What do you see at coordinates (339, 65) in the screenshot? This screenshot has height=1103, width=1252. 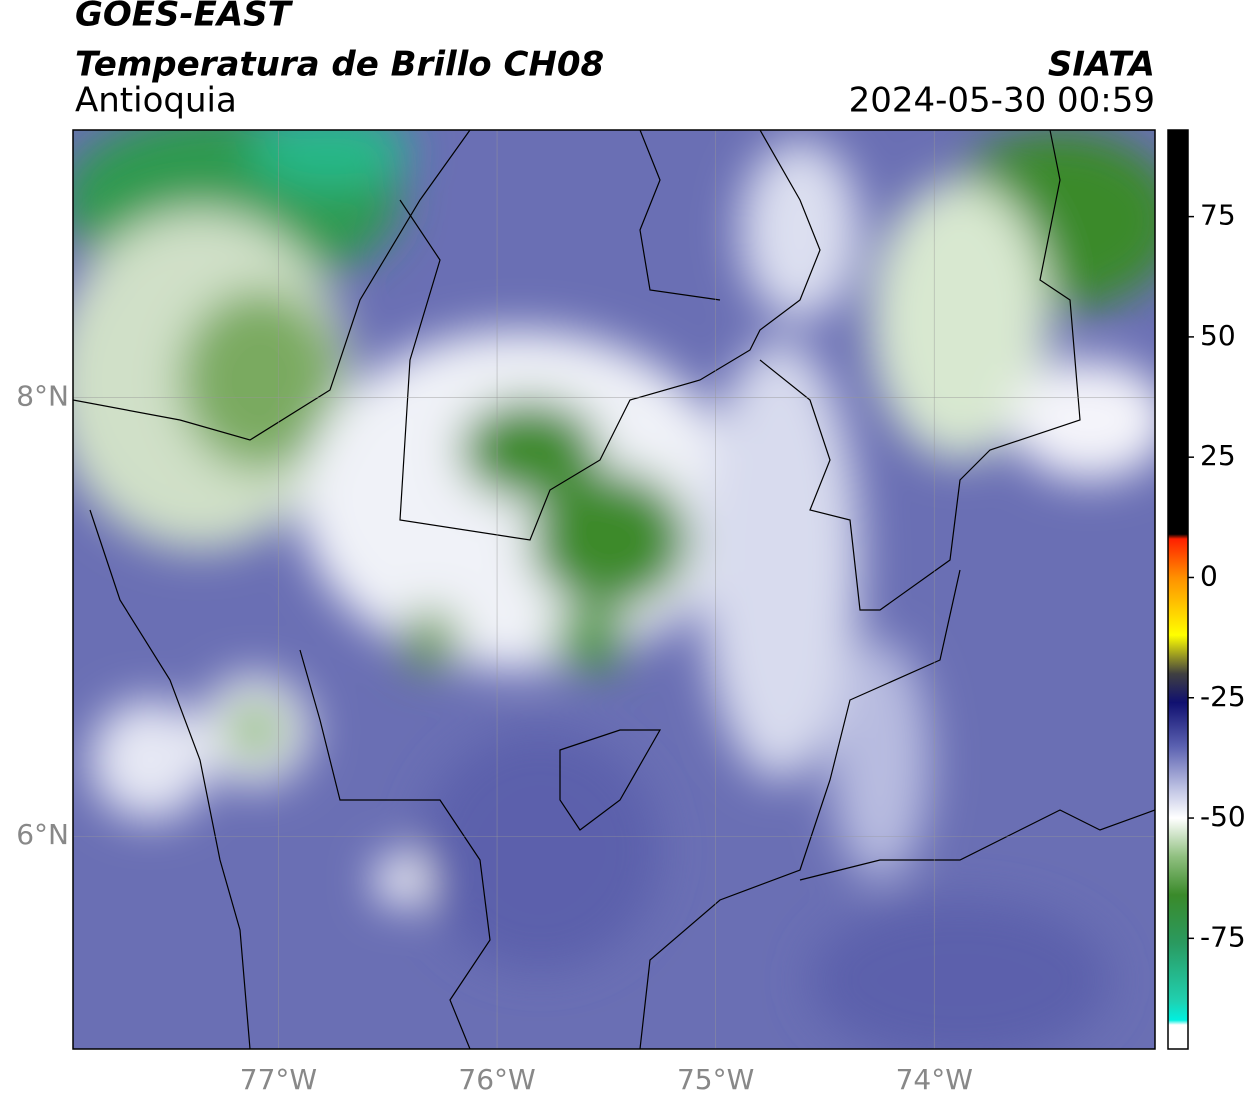 I see `subtitle: Temperatura de Brillo CH08` at bounding box center [339, 65].